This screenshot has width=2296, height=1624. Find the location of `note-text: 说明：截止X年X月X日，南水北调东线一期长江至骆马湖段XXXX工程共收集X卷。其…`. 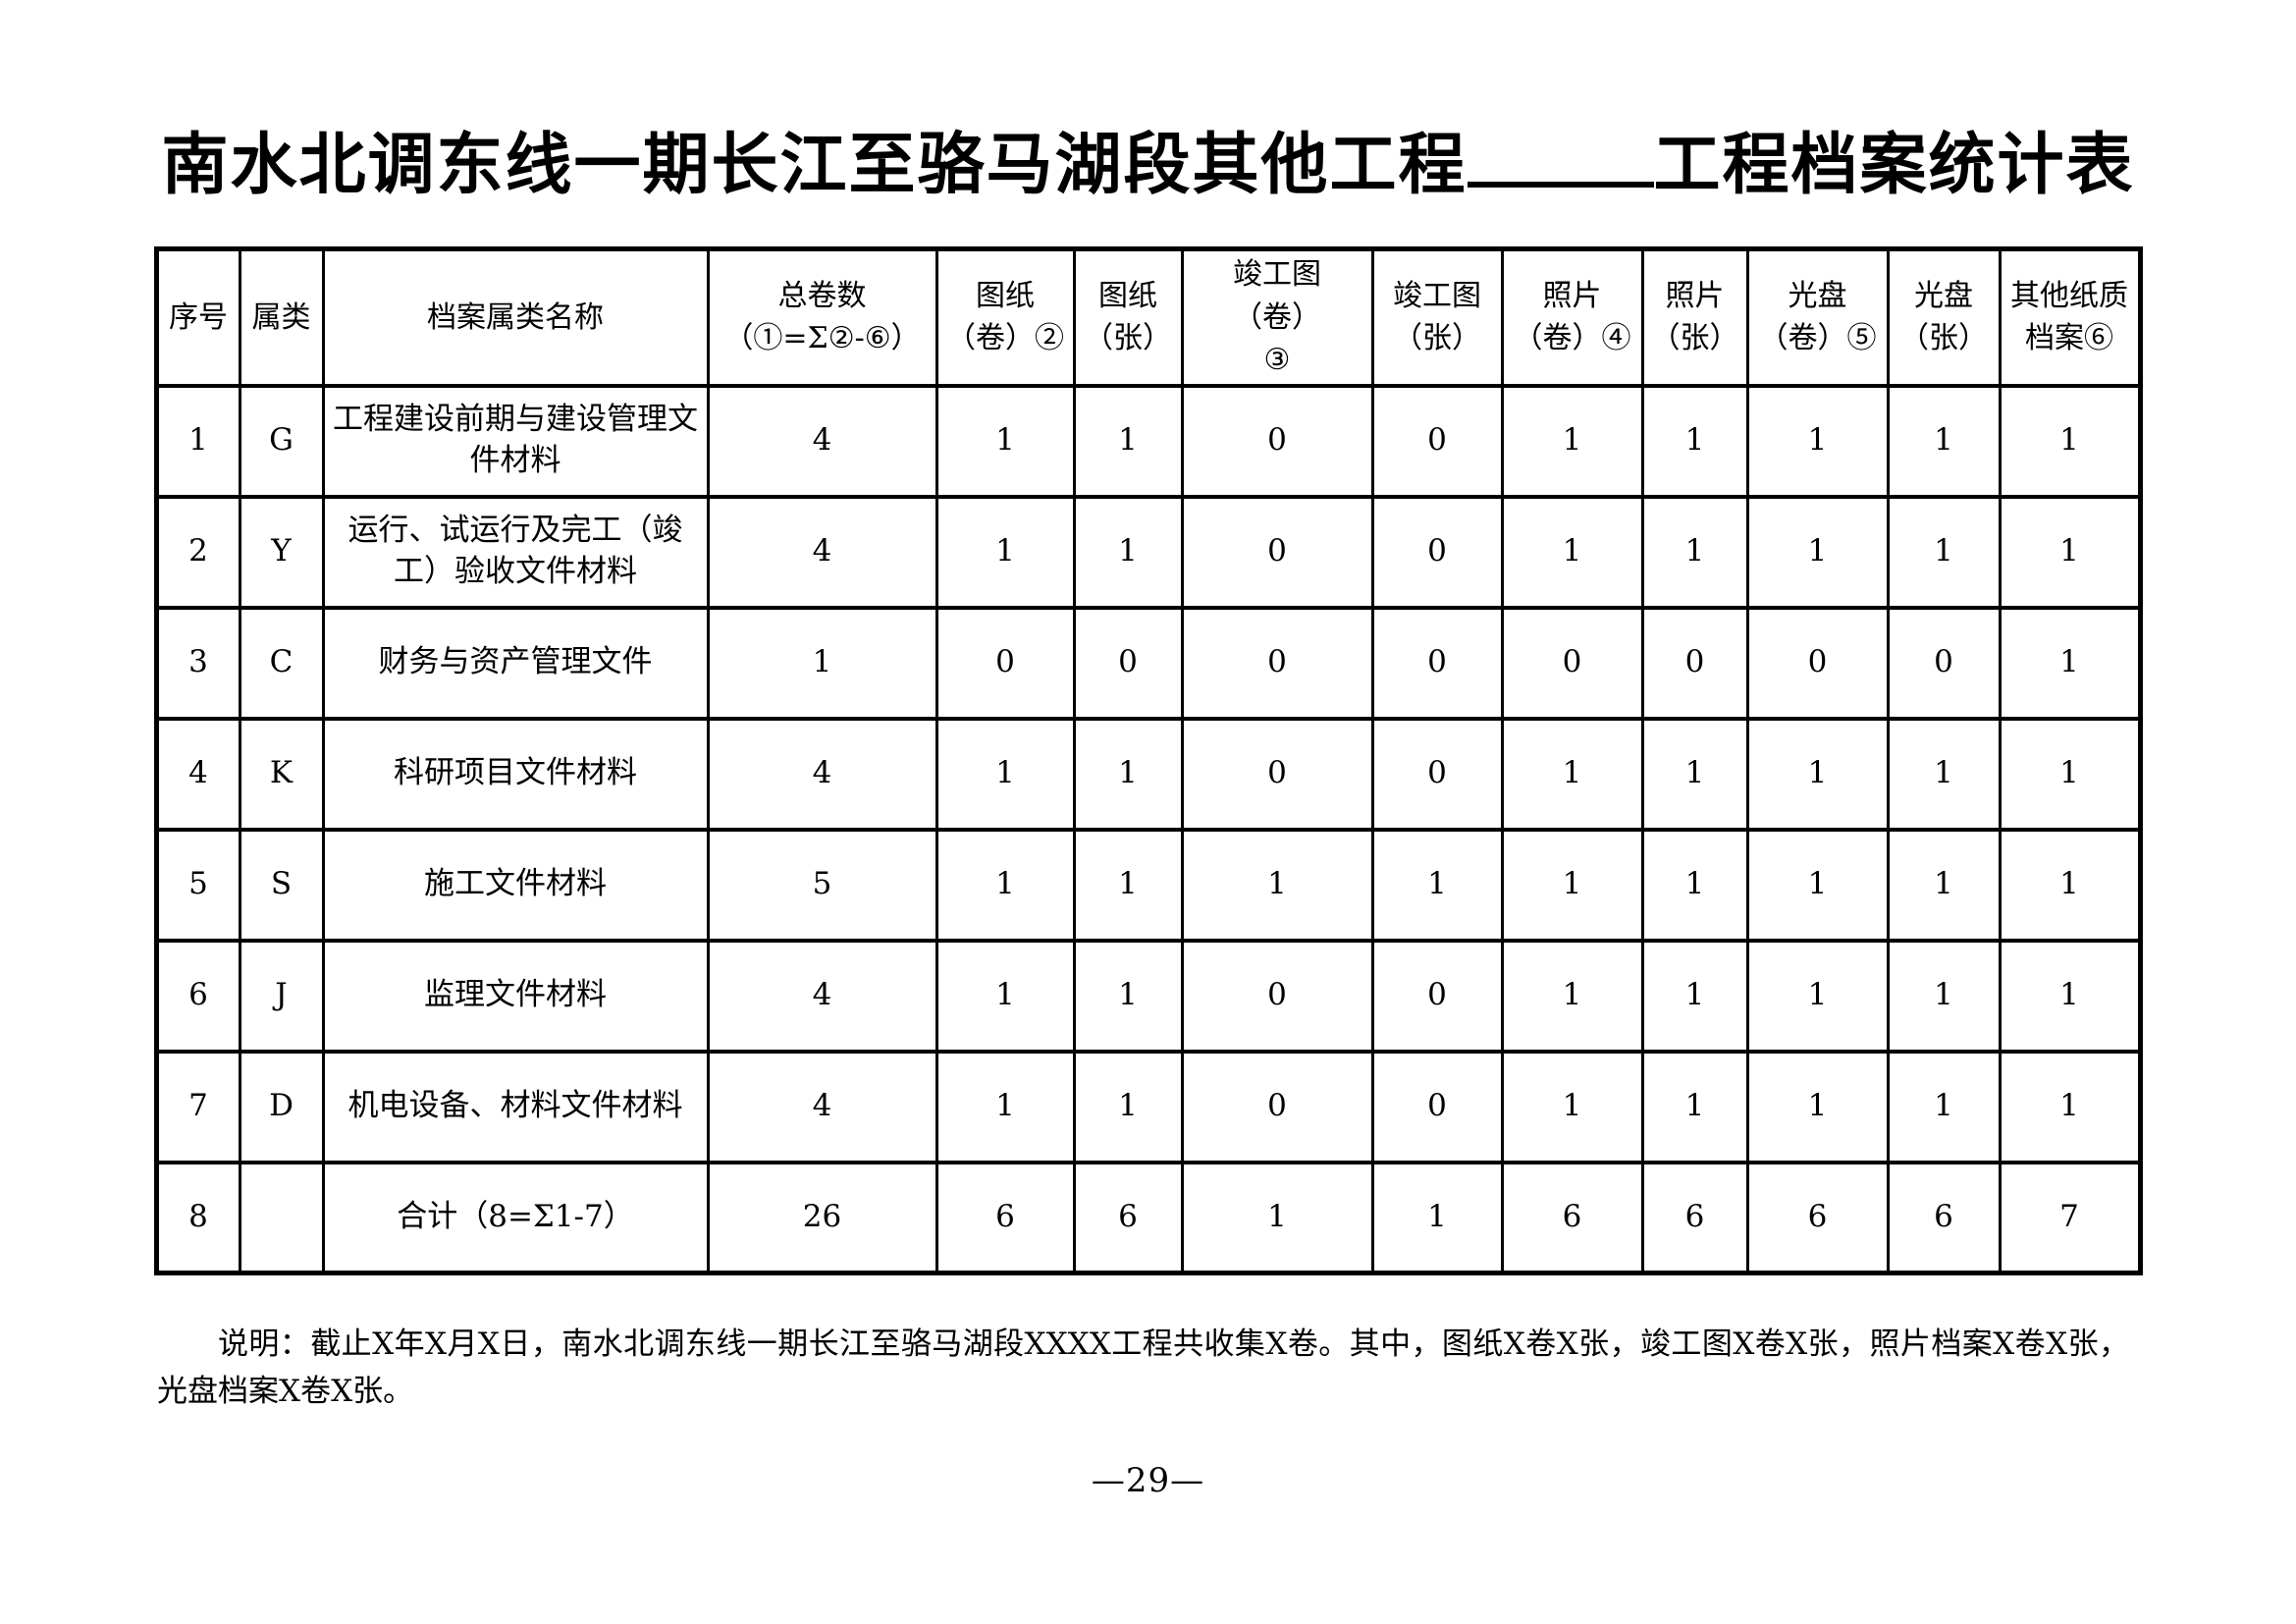

note-text: 说明：截止X年X月X日，南水北调东线一期长江至骆马湖段XXXX工程共收集X卷。其… is located at coordinates (1143, 1368).